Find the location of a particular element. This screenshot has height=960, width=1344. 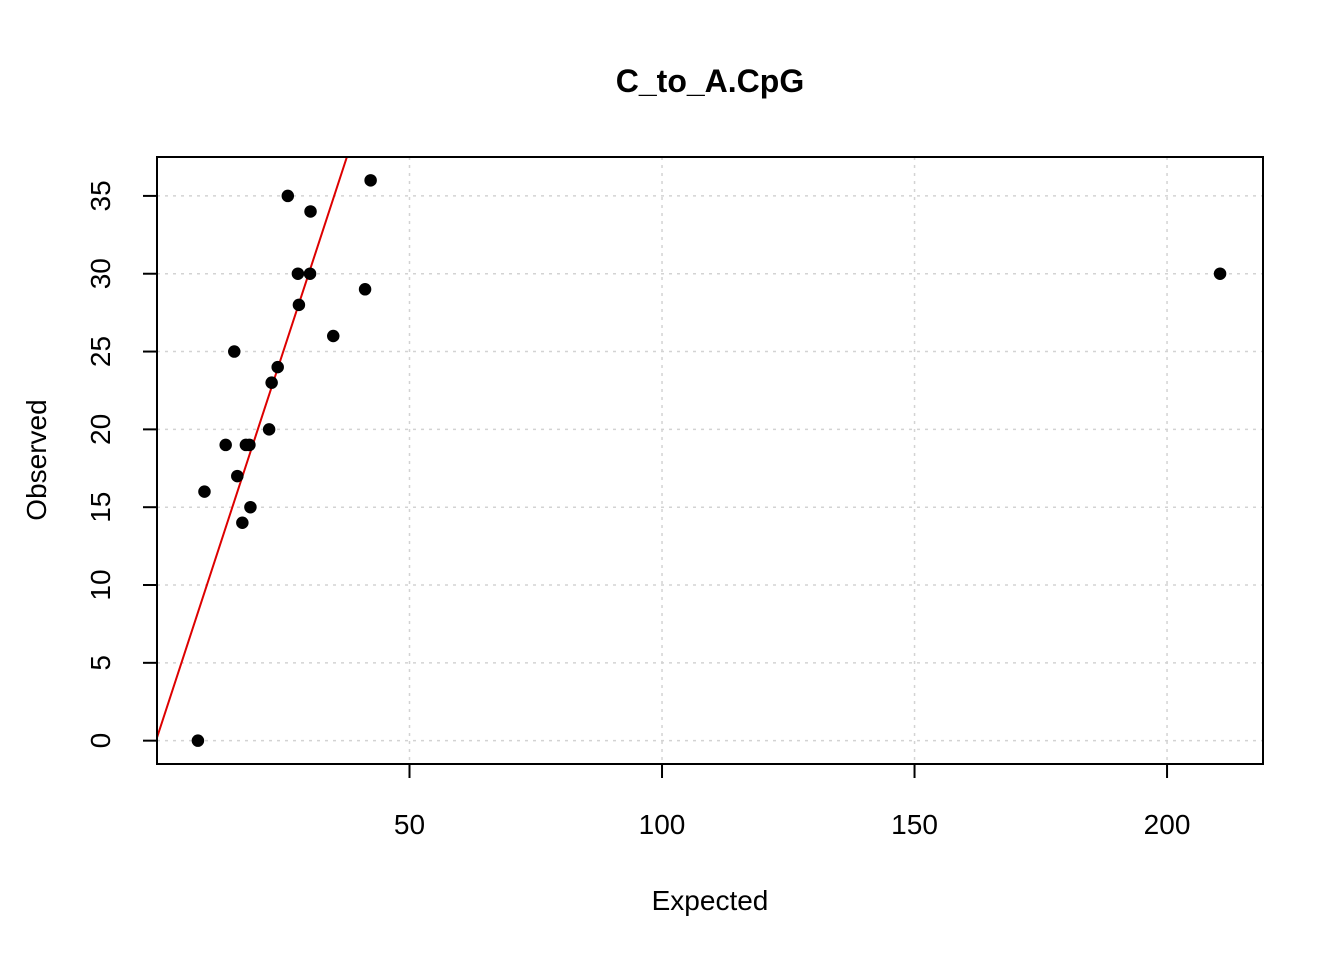

y-axis: 0 5 10 15 20 25 30 35 is located at coordinates (121, 464).